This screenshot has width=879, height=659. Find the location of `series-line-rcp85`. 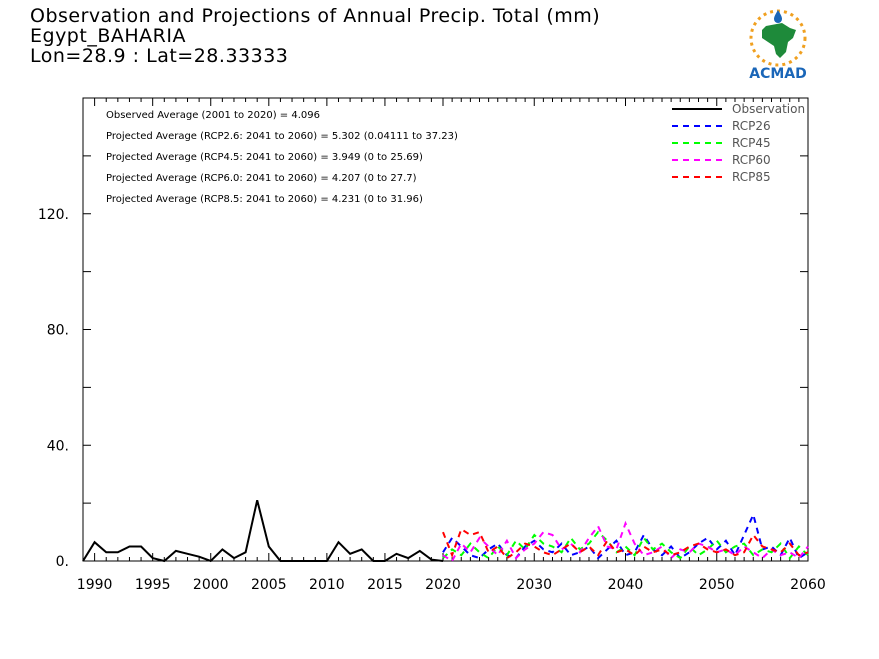

series-line-rcp85 is located at coordinates (625, 543).